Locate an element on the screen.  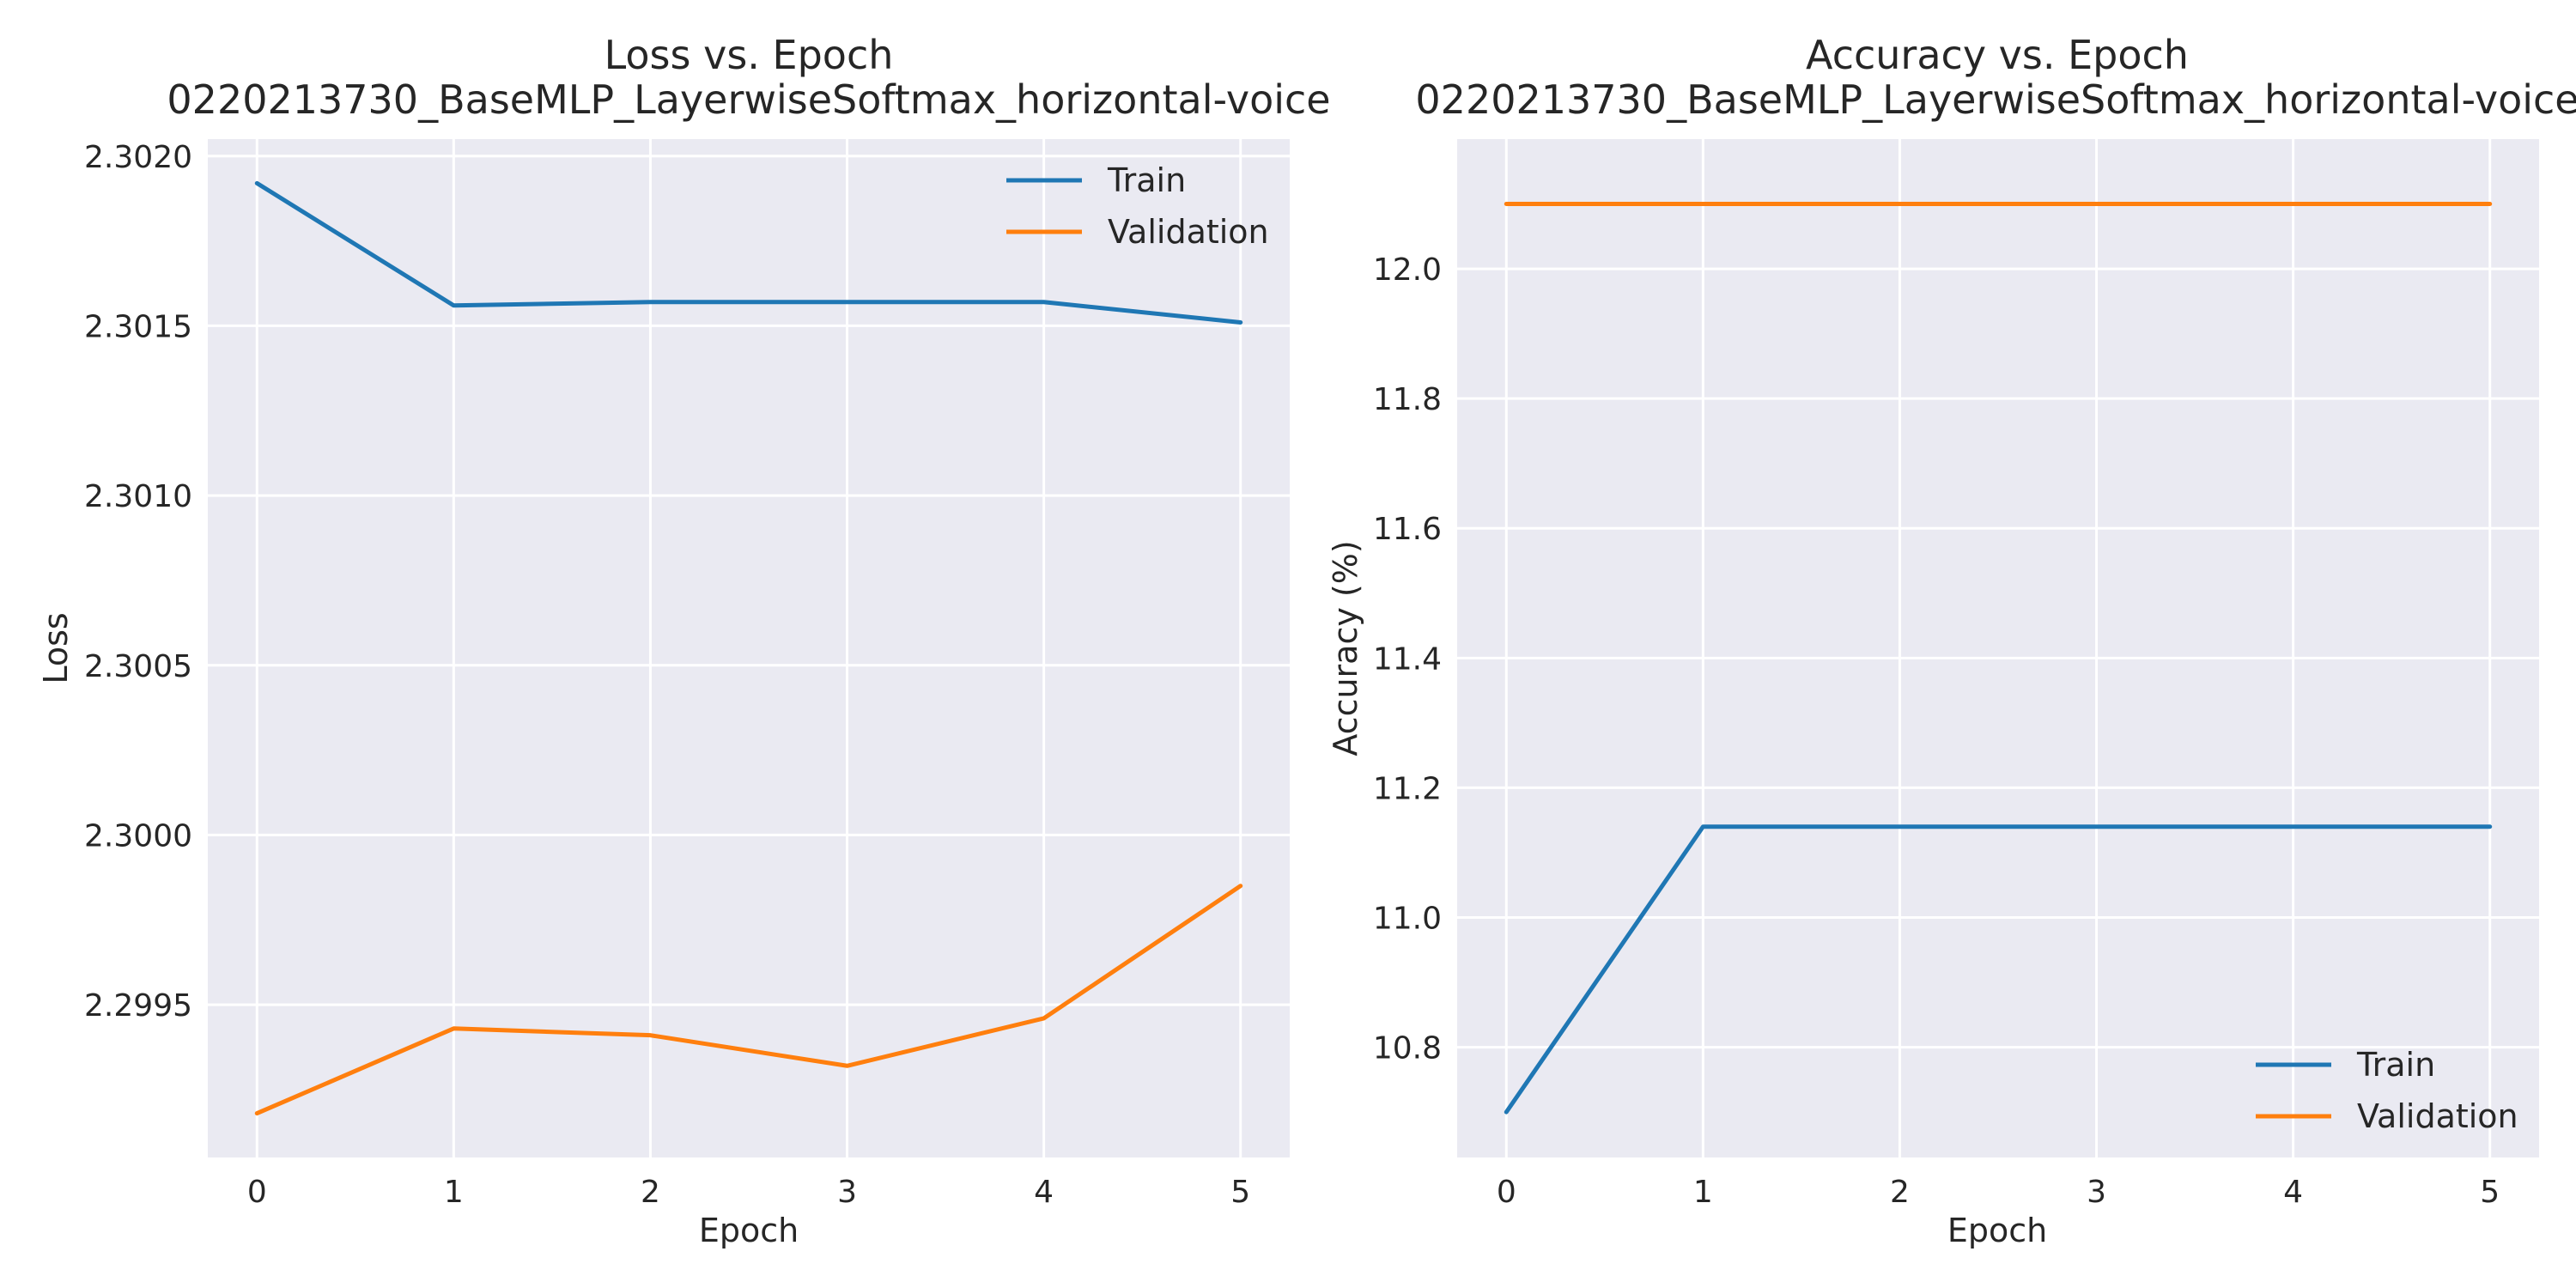
accuracy-x-tick-label: 3 is located at coordinates (2097, 1192).